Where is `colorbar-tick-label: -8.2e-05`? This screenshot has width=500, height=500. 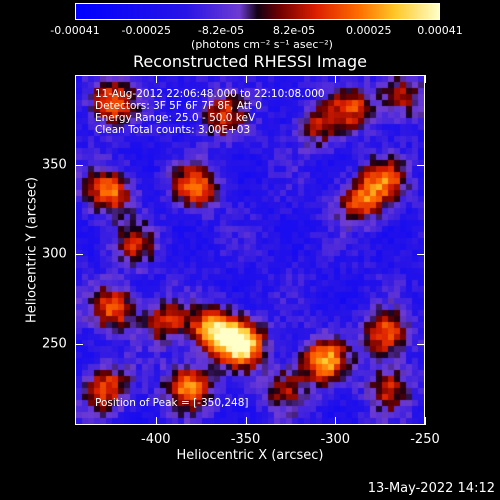
colorbar-tick-label: -8.2e-05 is located at coordinates (221, 30).